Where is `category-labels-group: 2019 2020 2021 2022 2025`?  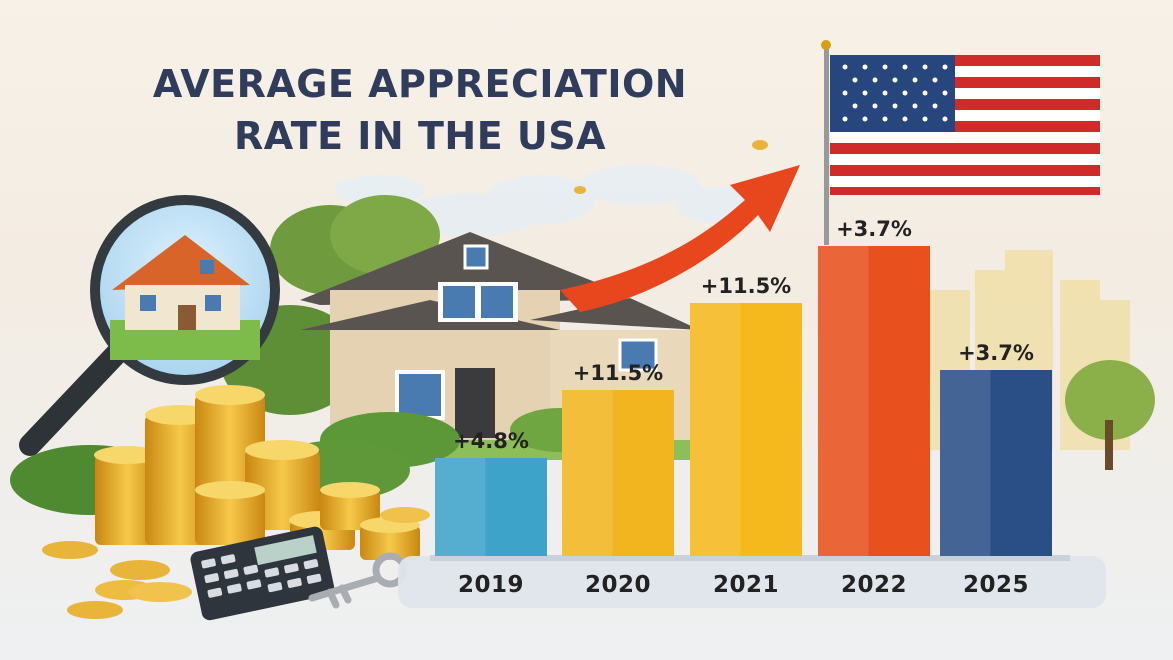
category-labels-group: 2019 2020 2021 2022 2025 is located at coordinates (743, 585).